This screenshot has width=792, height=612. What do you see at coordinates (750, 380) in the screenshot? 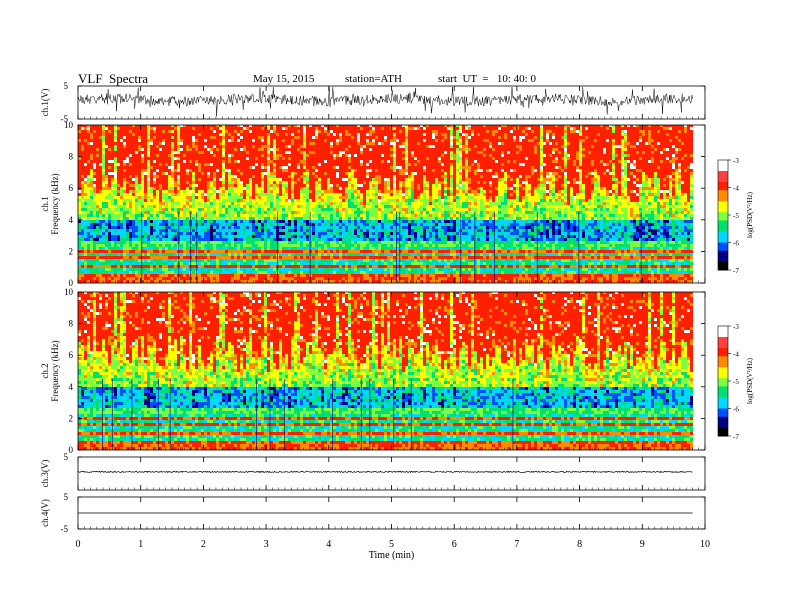
I see `ch2-colorbar-label: log(PSD(V²/Hz)` at bounding box center [750, 380].